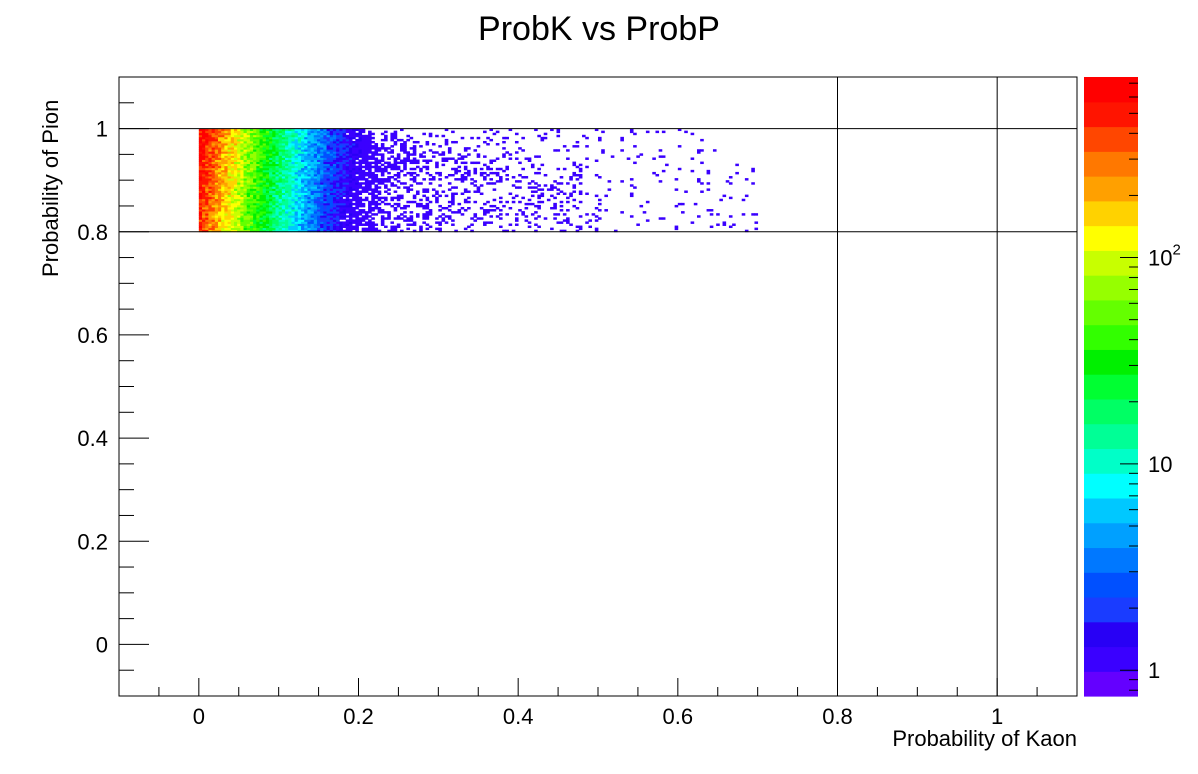 The width and height of the screenshot is (1198, 774). I want to click on y-axis: 00.20.40.60.81, so click(113, 399).